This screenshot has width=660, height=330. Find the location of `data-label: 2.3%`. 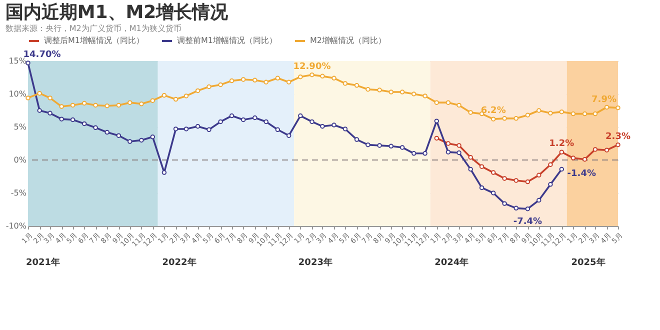

data-label: 2.3% is located at coordinates (618, 137).